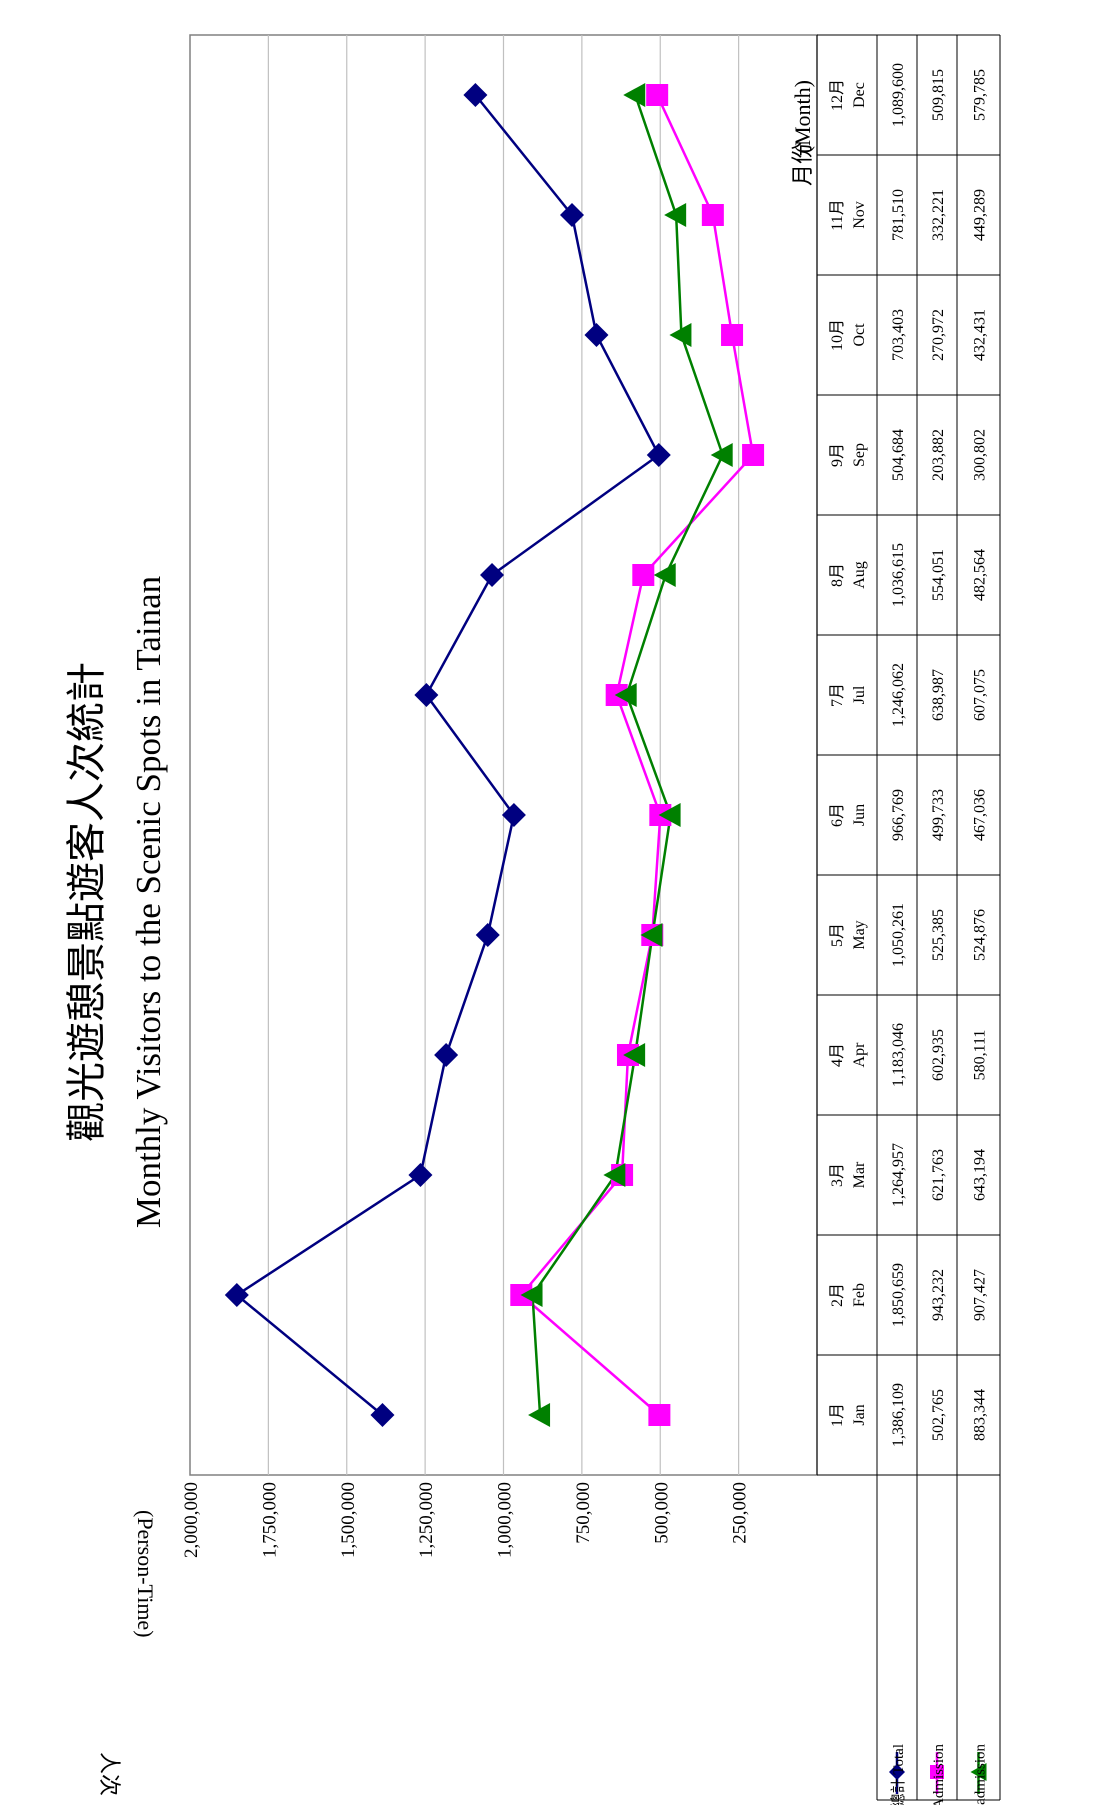  I want to click on month-label: 4月, so click(837, 1055).